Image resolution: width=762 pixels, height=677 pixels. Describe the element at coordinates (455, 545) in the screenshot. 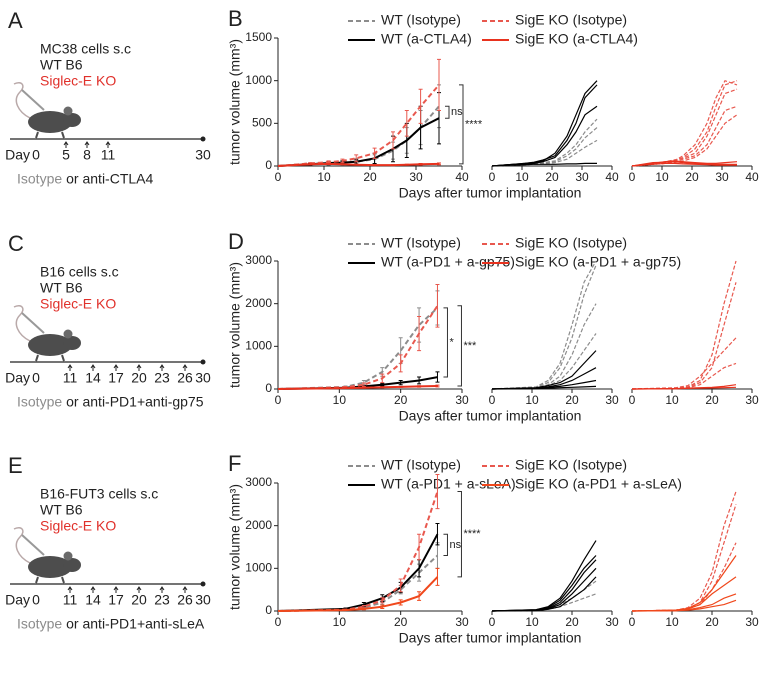

I see `significance-label: ns` at that location.